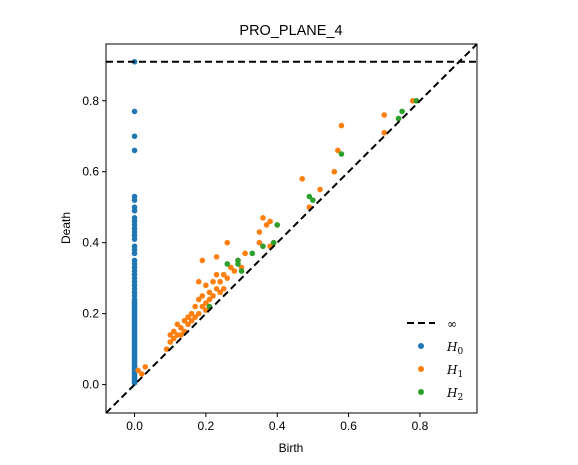  I want to click on series-h0, so click(134, 222).